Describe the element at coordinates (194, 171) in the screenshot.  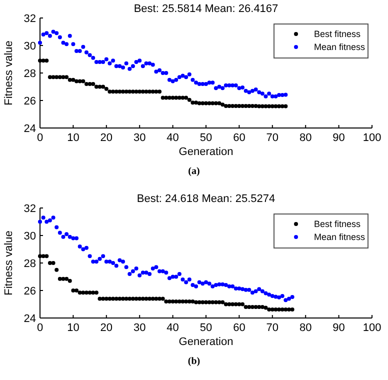
I see `text: (a)` at that location.